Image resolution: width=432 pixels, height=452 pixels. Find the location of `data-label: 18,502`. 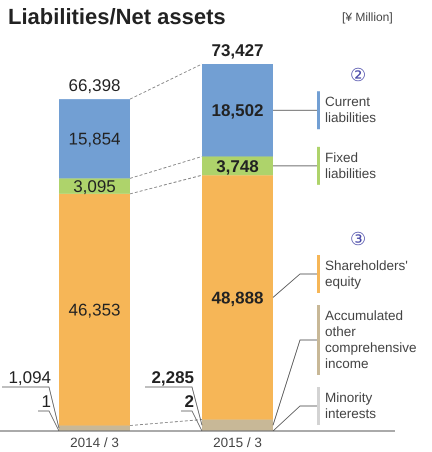

data-label: 18,502 is located at coordinates (238, 110).